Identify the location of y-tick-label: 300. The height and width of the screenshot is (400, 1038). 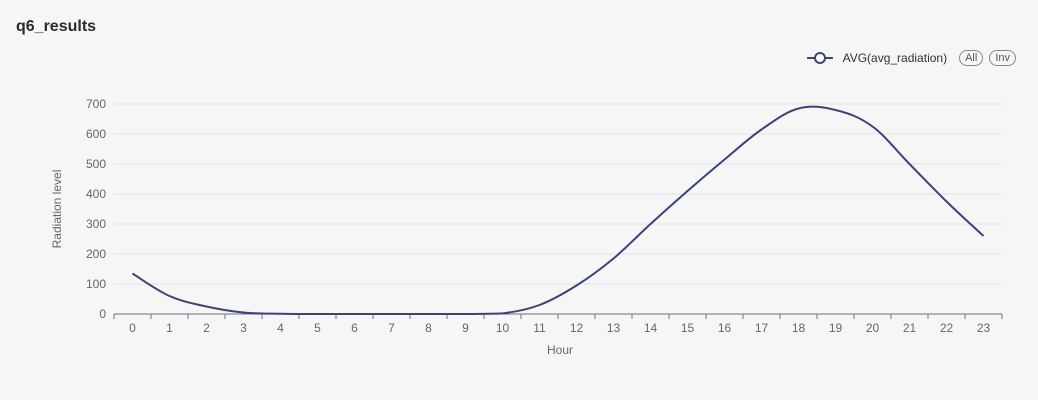
(96, 224).